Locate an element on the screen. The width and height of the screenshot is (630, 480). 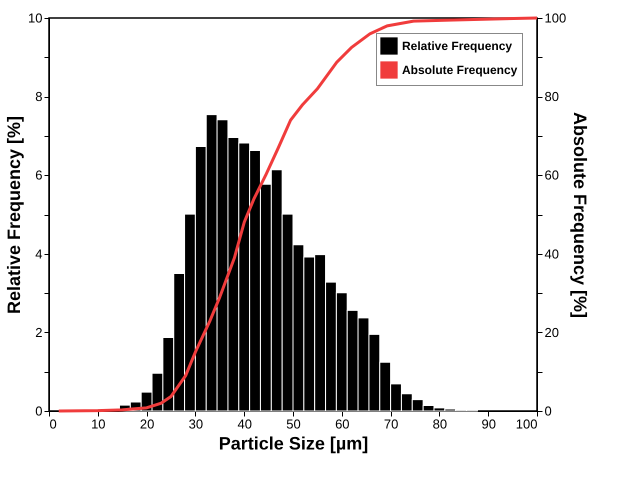
x-tick-label: 100 is located at coordinates (527, 424).